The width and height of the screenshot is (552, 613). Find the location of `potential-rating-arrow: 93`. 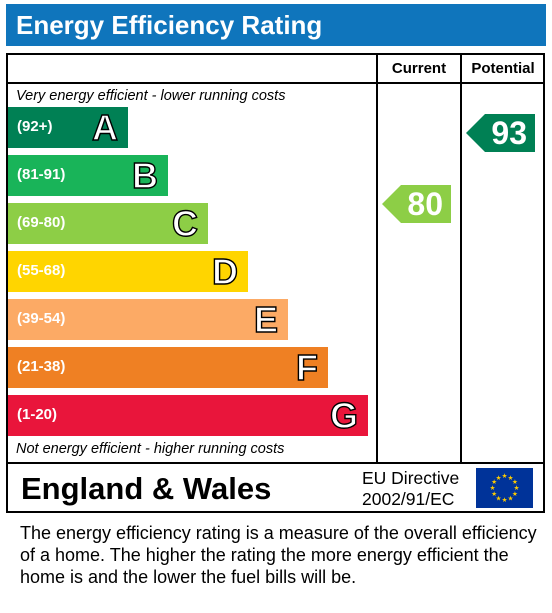

potential-rating-arrow: 93 is located at coordinates (500, 133).